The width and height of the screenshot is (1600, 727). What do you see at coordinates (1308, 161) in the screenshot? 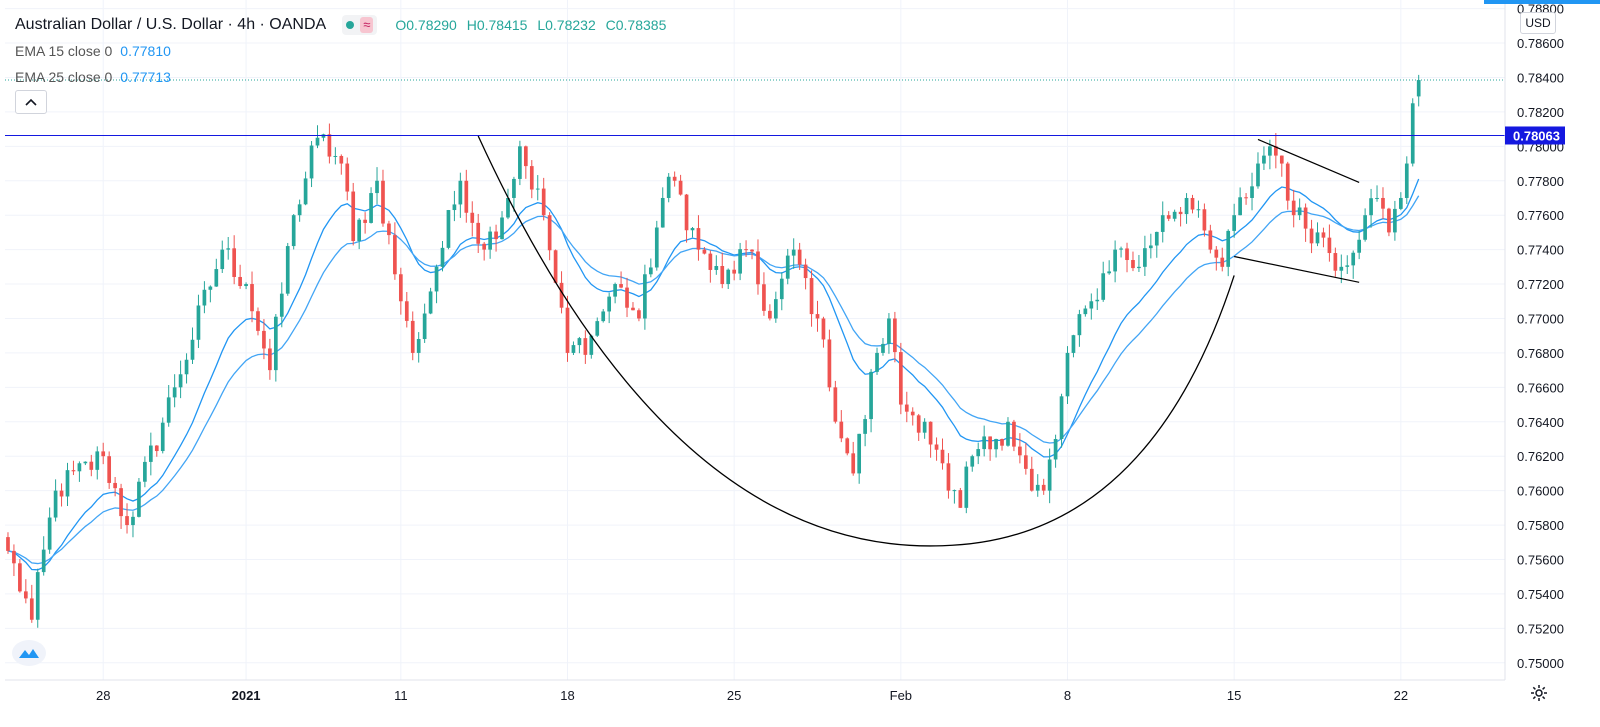
I see `flag-upper-line` at bounding box center [1308, 161].